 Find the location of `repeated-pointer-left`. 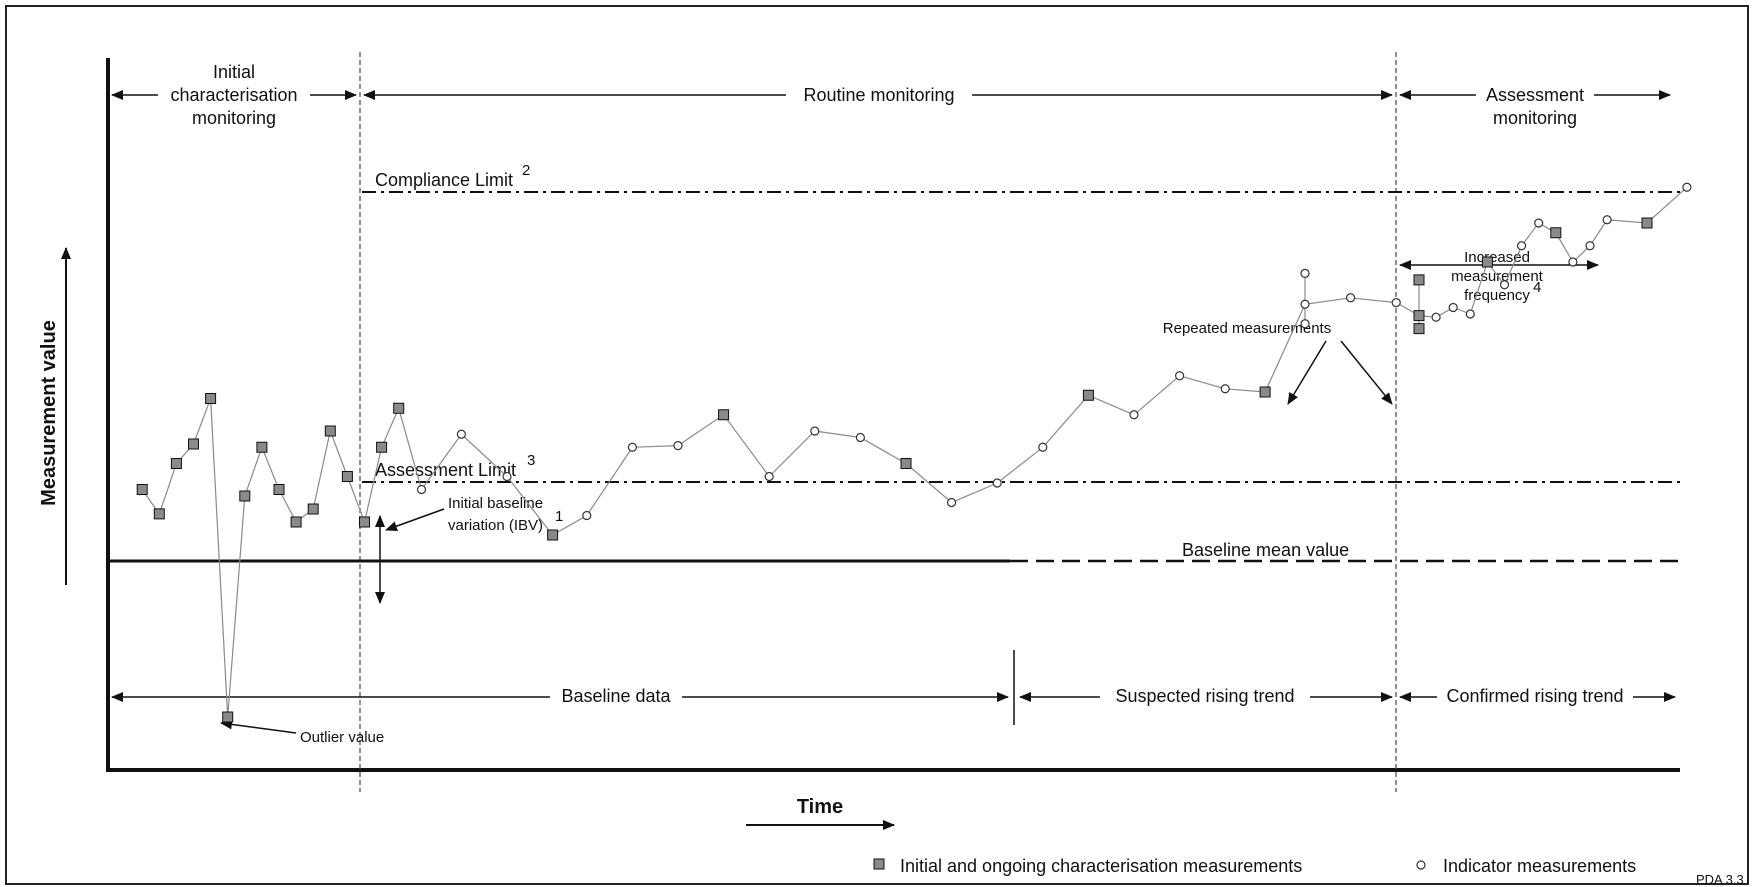

repeated-pointer-left is located at coordinates (1307, 372).